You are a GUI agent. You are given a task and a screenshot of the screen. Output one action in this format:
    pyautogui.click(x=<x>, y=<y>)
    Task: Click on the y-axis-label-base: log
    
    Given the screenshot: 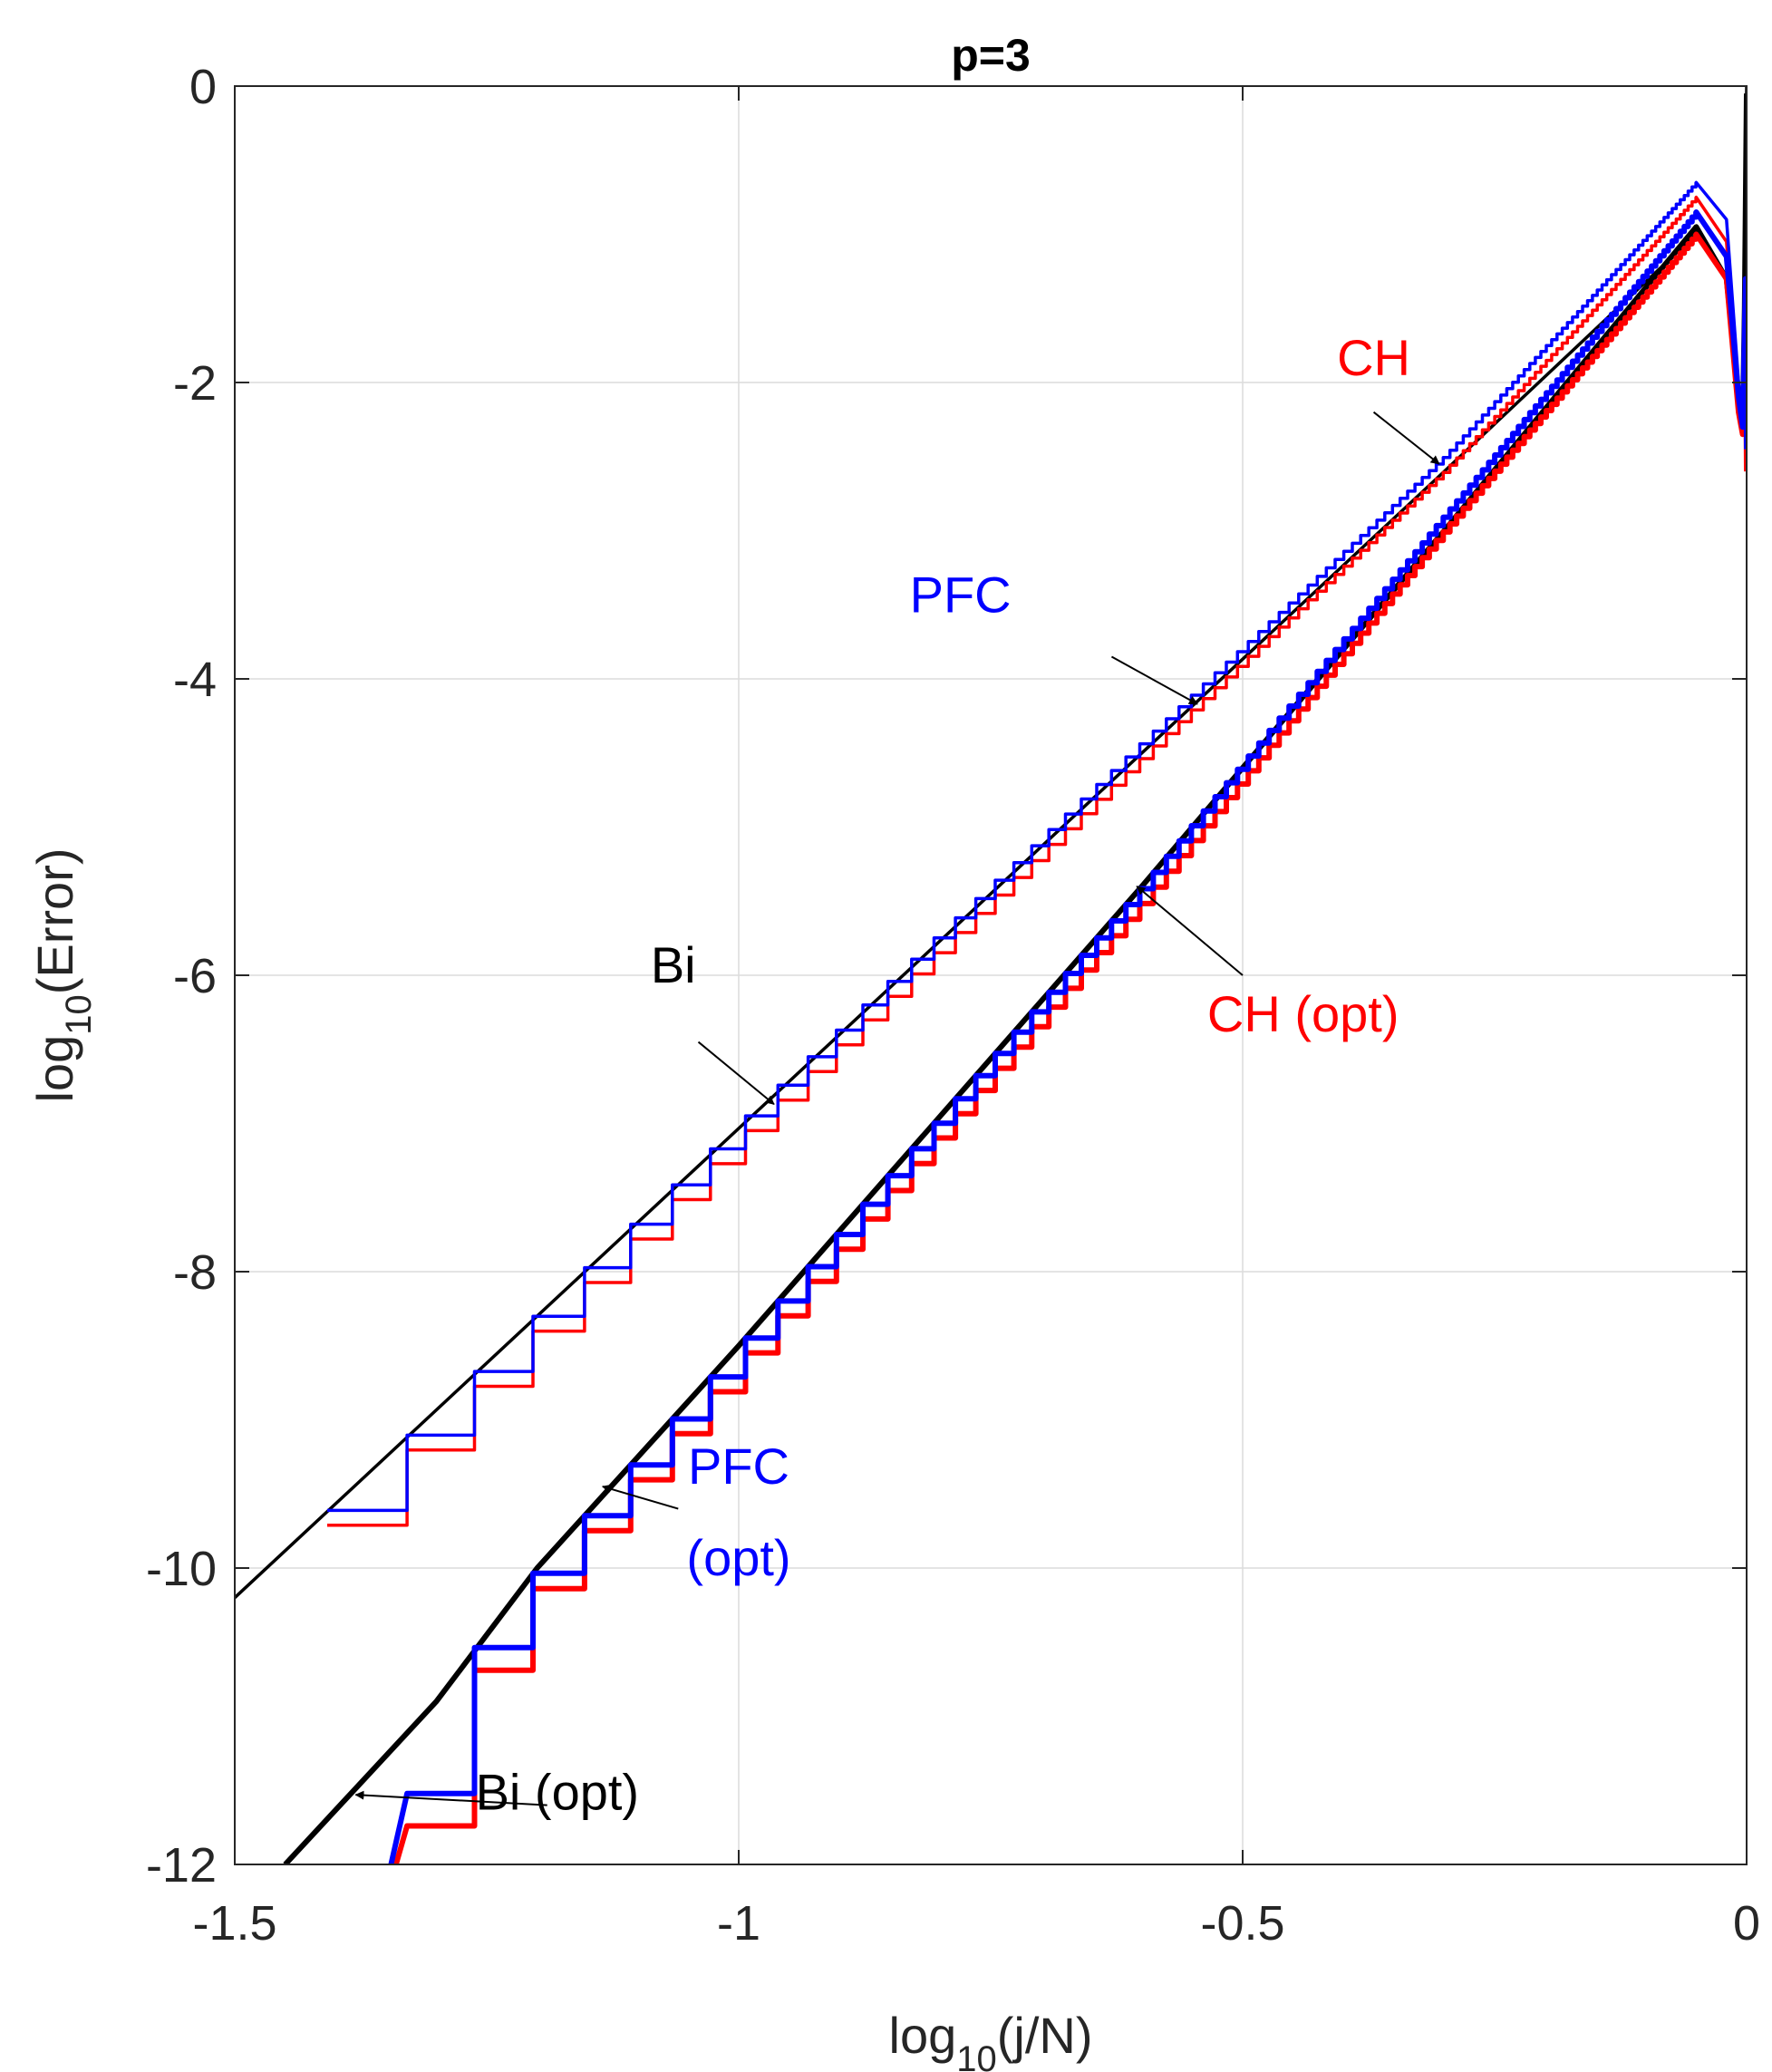 What is the action you would take?
    pyautogui.click(x=54, y=1069)
    